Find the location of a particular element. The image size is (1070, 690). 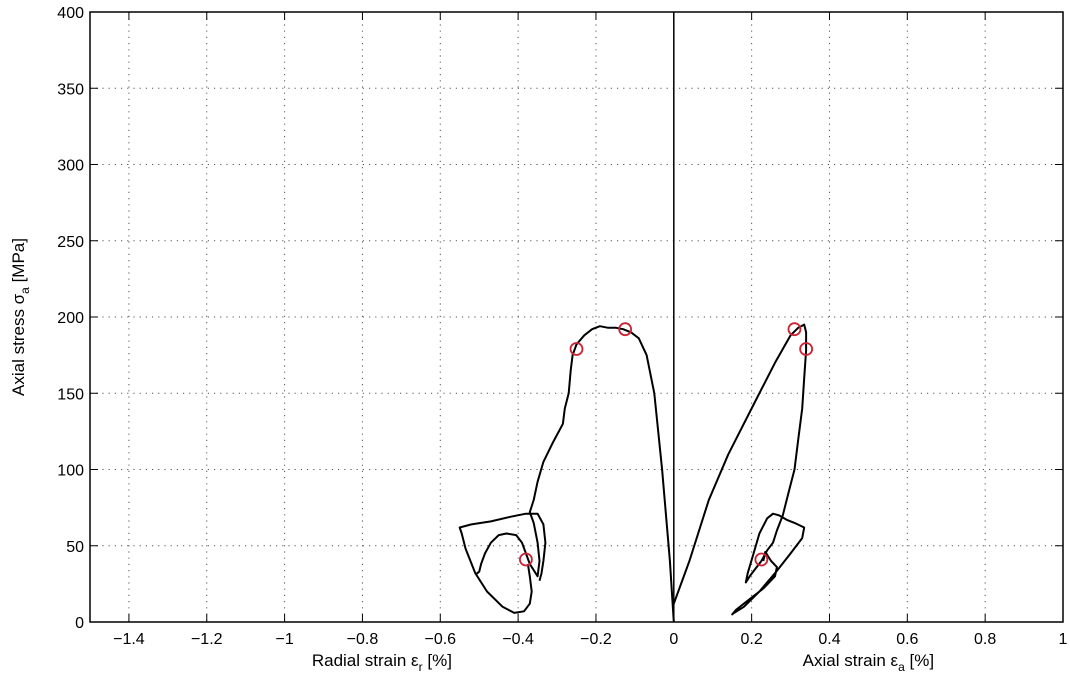

data-markers is located at coordinates (666, 444).